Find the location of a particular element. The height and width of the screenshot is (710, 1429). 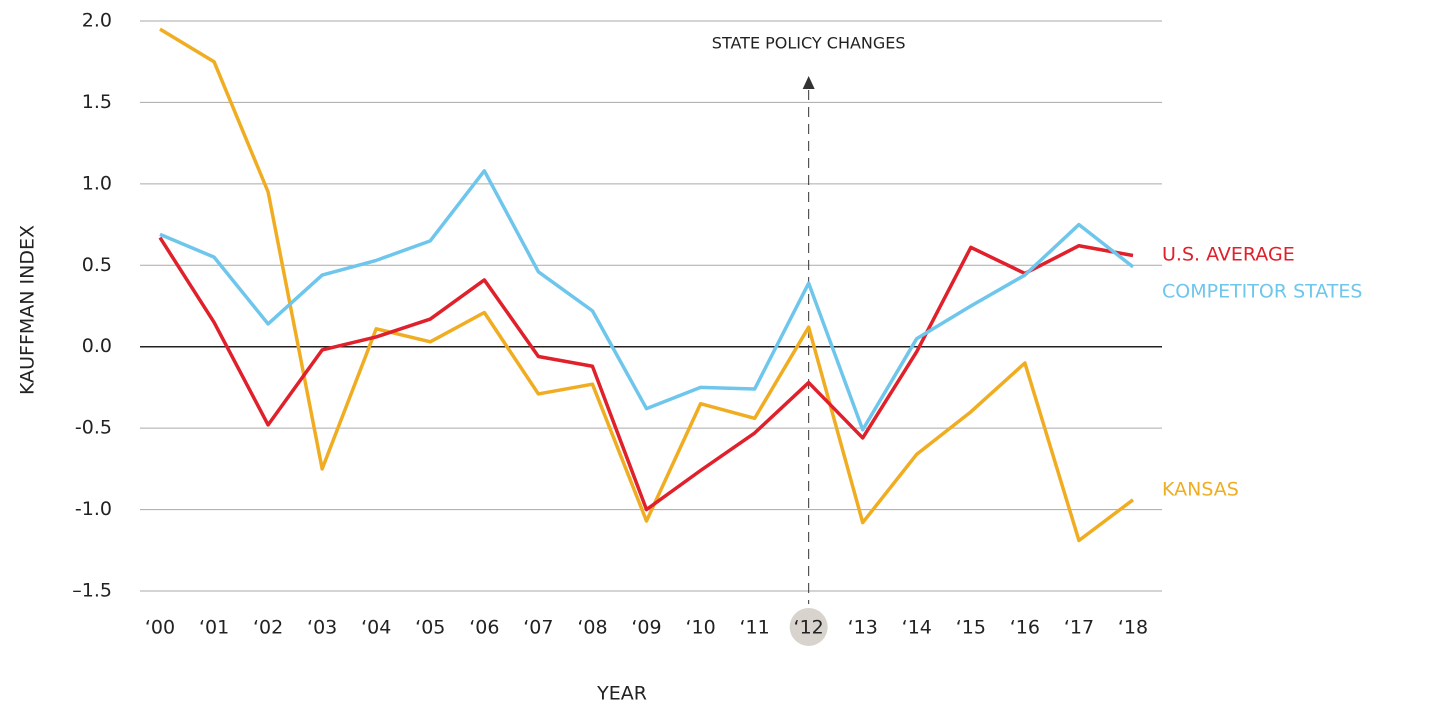

highlight-circle is located at coordinates (808, 627).